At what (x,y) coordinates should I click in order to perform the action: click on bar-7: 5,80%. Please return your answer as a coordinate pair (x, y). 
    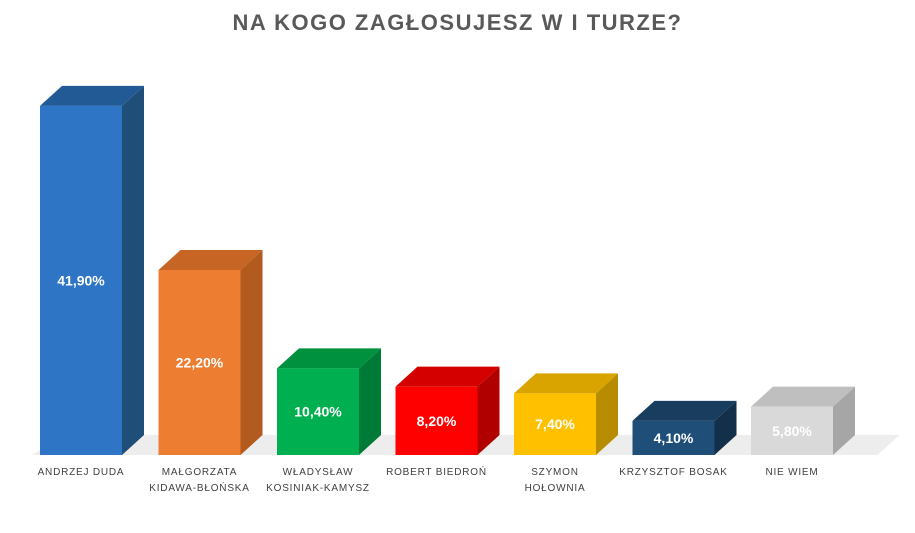
    Looking at the image, I should click on (803, 420).